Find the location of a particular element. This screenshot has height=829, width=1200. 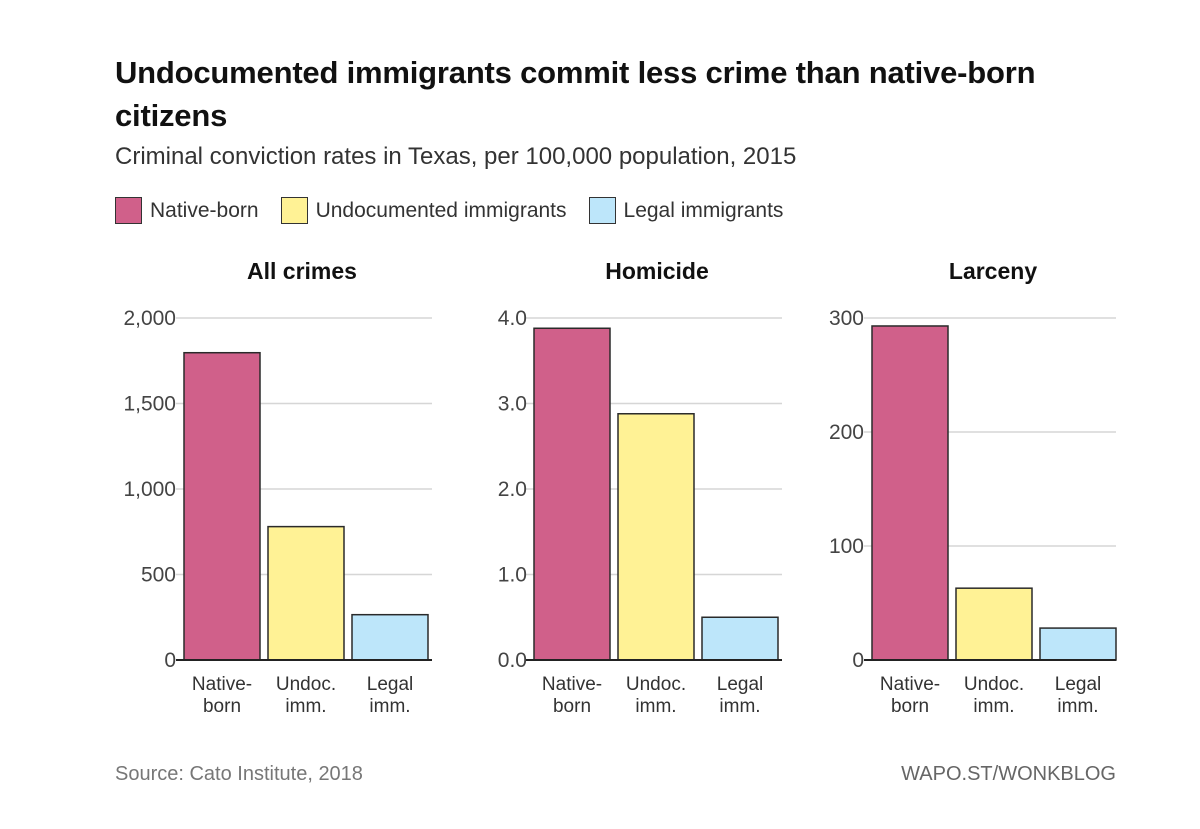

homicide-ytick-label: 1.0 is located at coordinates (512, 575).